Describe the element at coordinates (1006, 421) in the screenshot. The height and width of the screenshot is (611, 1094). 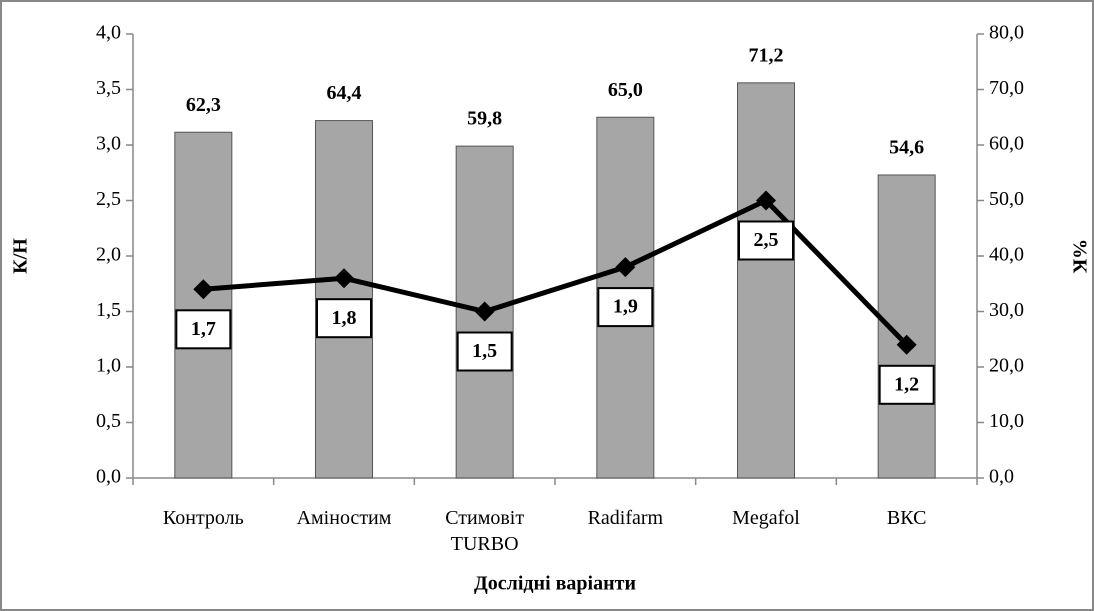
I see `y2-tick-label: 10,0` at that location.